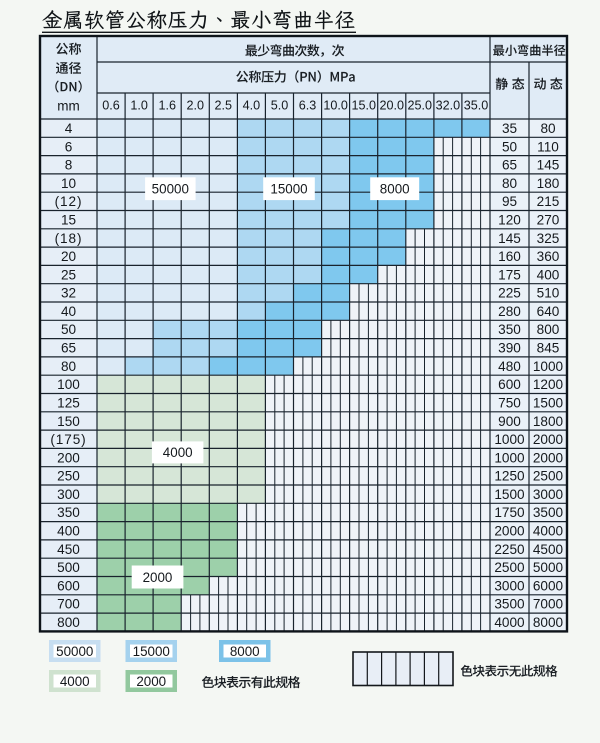  Describe the element at coordinates (509, 476) in the screenshot. I see `svg-text: 1250` at that location.